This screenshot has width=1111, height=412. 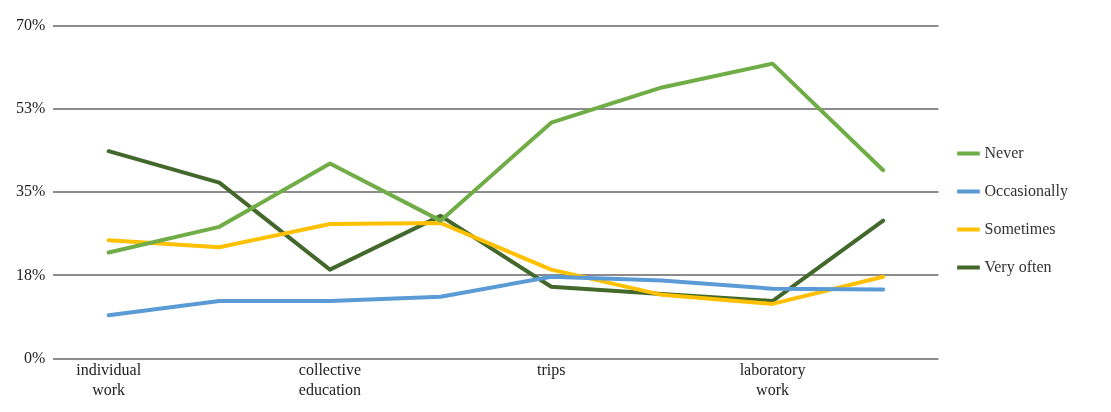 I want to click on y-tick-label: 18%, so click(x=31, y=274).